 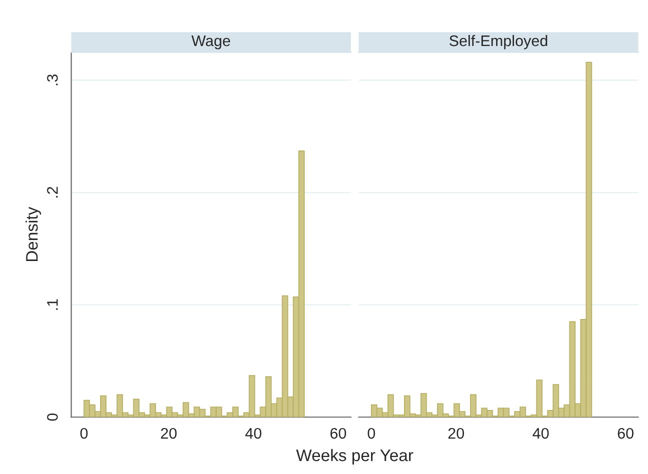 What do you see at coordinates (210, 43) in the screenshot?
I see `chart-title: Wage` at bounding box center [210, 43].